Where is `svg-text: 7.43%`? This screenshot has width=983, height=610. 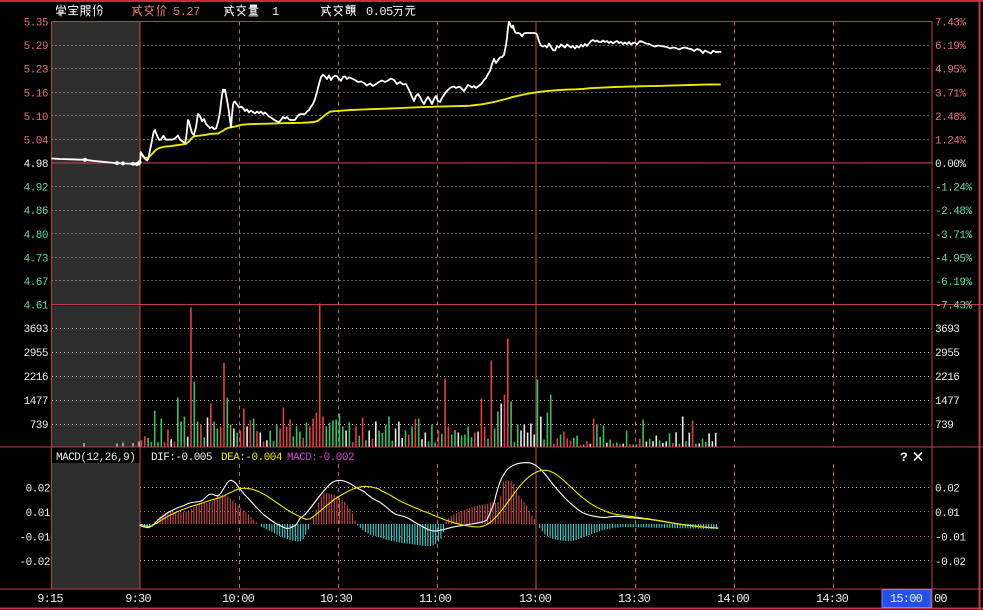
svg-text: 7.43% is located at coordinates (950, 24).